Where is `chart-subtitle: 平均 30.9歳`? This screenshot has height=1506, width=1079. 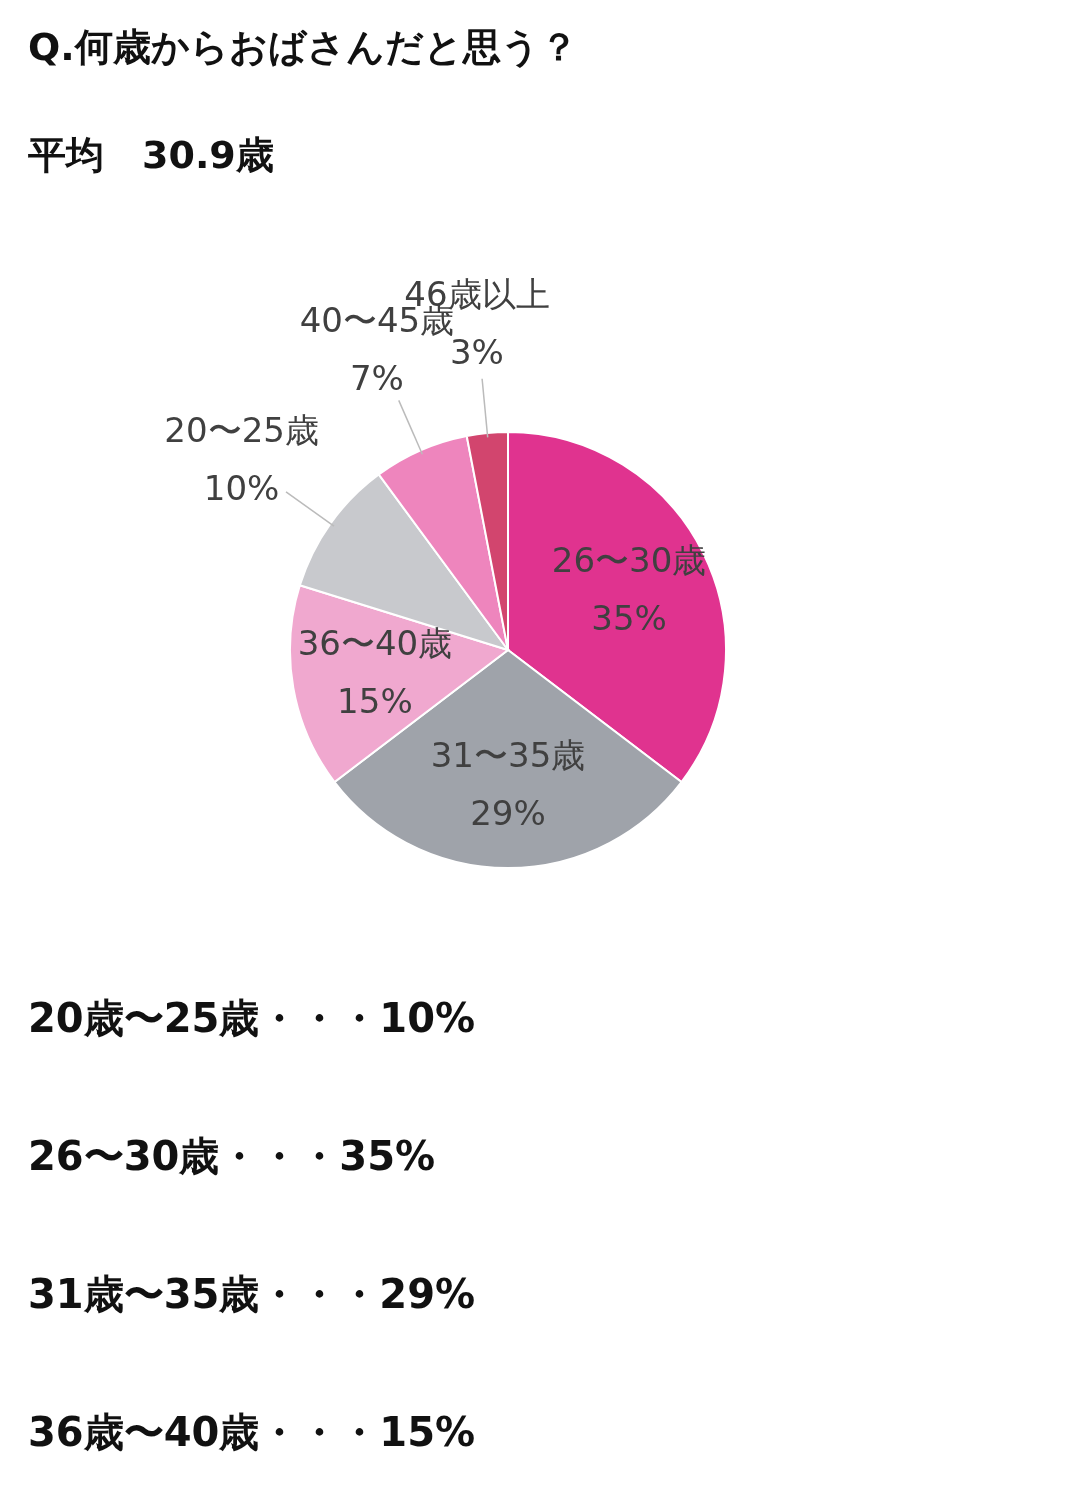
chart-subtitle: 平均 30.9歳 is located at coordinates (151, 155).